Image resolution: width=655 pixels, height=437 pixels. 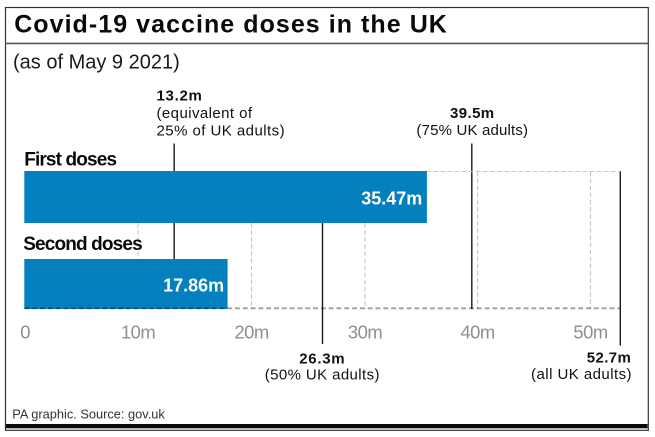 I want to click on svg-text: 50m, so click(x=590, y=331).